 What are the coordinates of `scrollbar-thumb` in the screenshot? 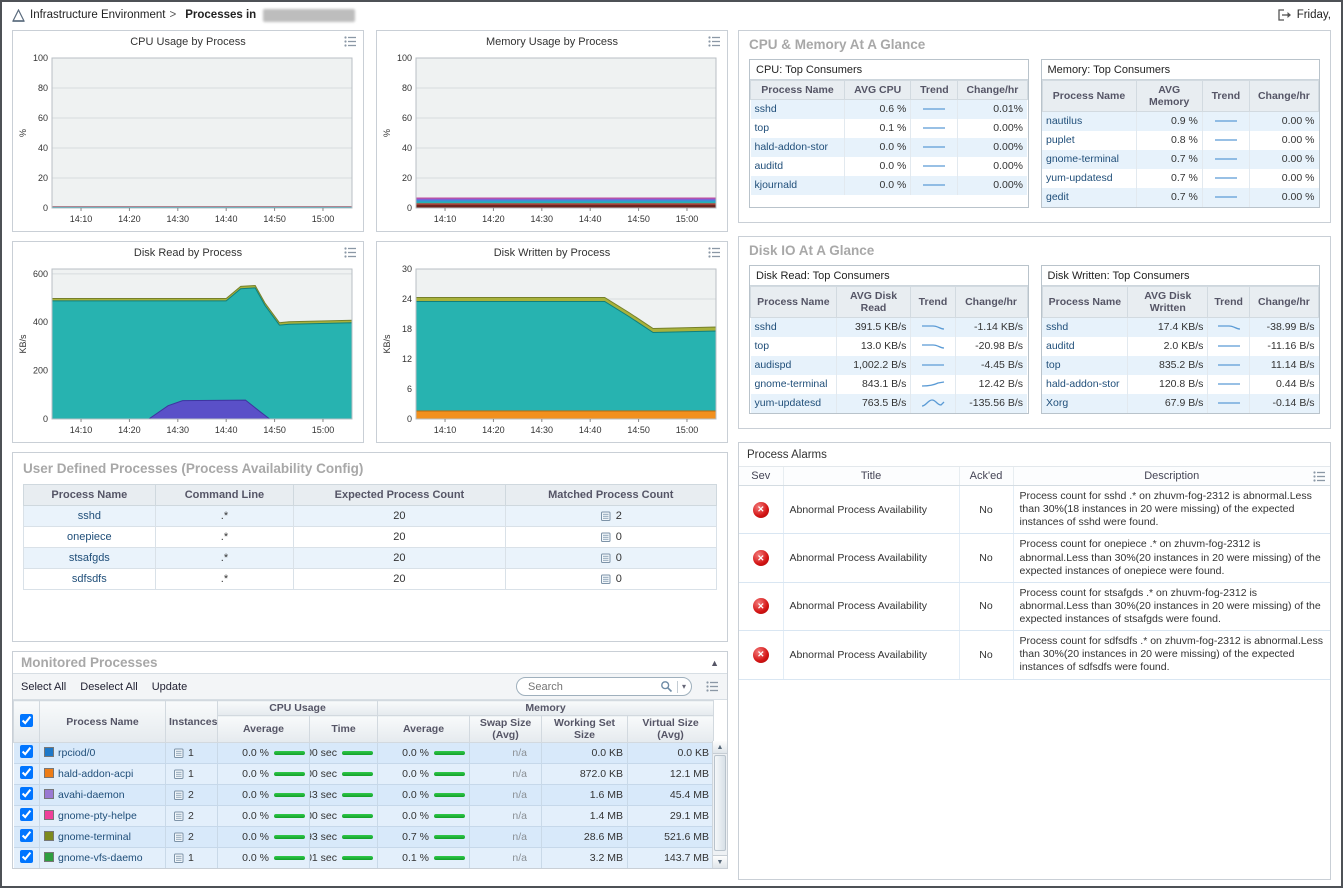 It's located at (720, 803).